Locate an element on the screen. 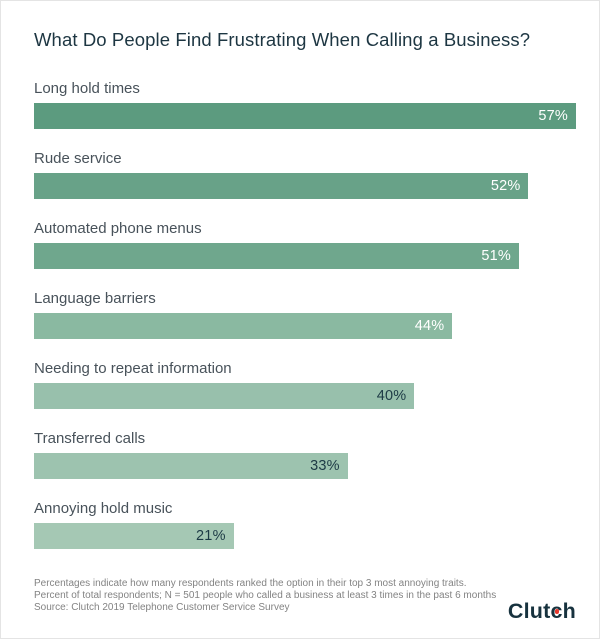 The height and width of the screenshot is (639, 600). bar-category-label: Language barriers is located at coordinates (95, 298).